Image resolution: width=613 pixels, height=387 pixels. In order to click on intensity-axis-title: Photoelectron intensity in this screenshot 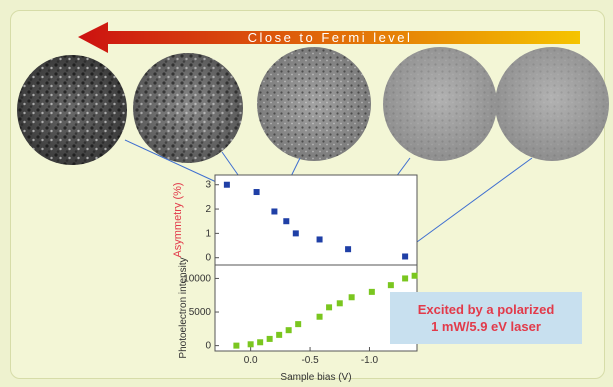, I will do `click(183, 307)`.